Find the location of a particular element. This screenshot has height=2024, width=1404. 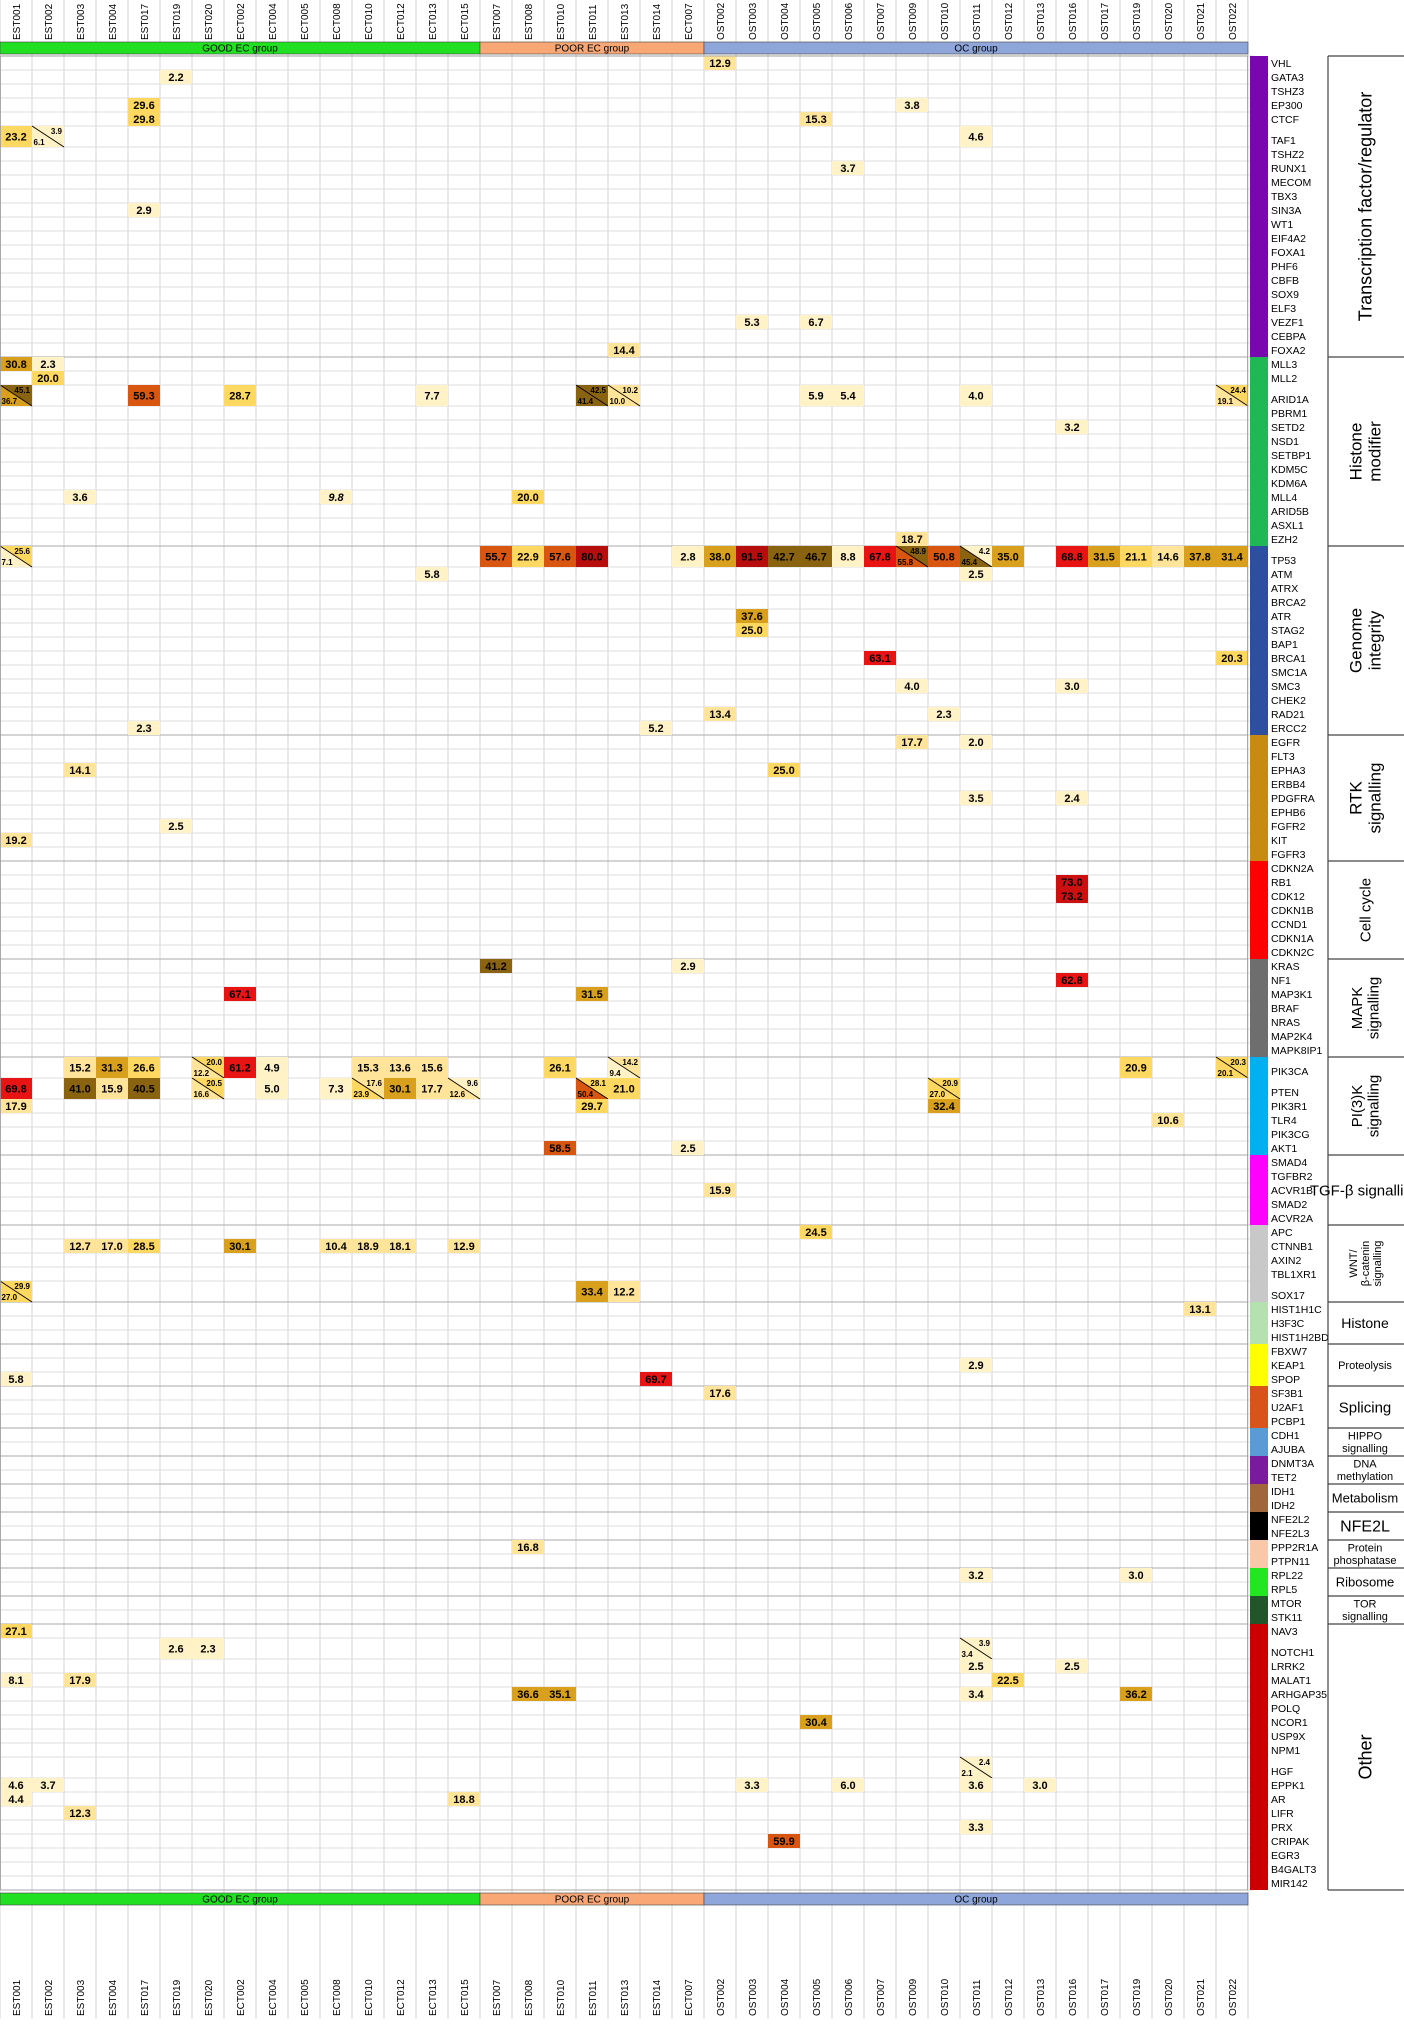

sample-header-top: ECT005 is located at coordinates (305, 21).